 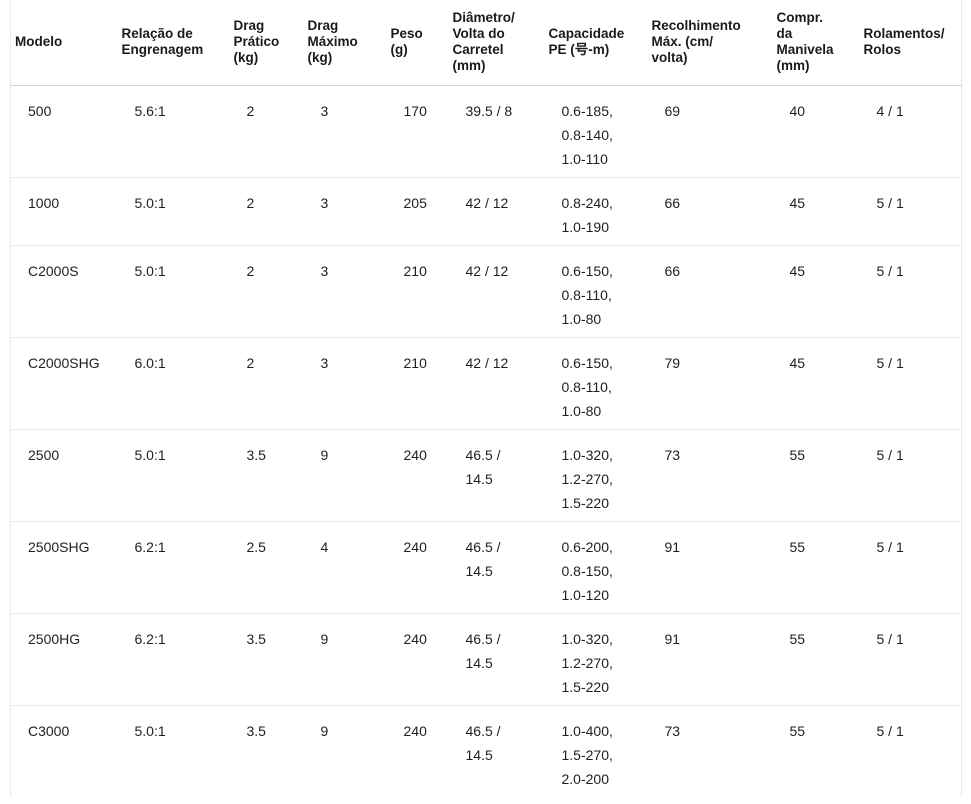 I want to click on cell-recolhimento: 79, so click(x=710, y=383).